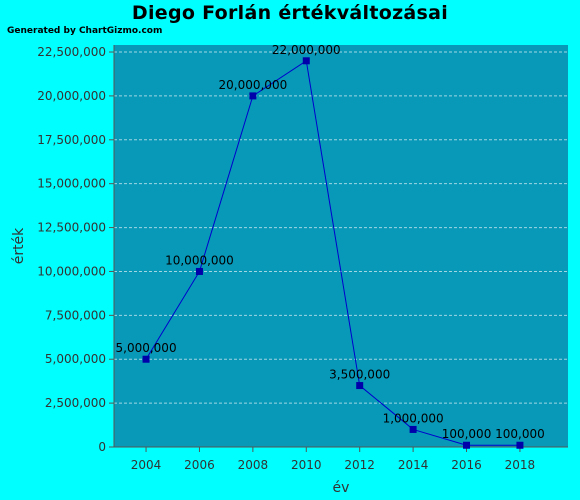  Describe the element at coordinates (359, 375) in the screenshot. I see `data-label: 3,500,000` at that location.